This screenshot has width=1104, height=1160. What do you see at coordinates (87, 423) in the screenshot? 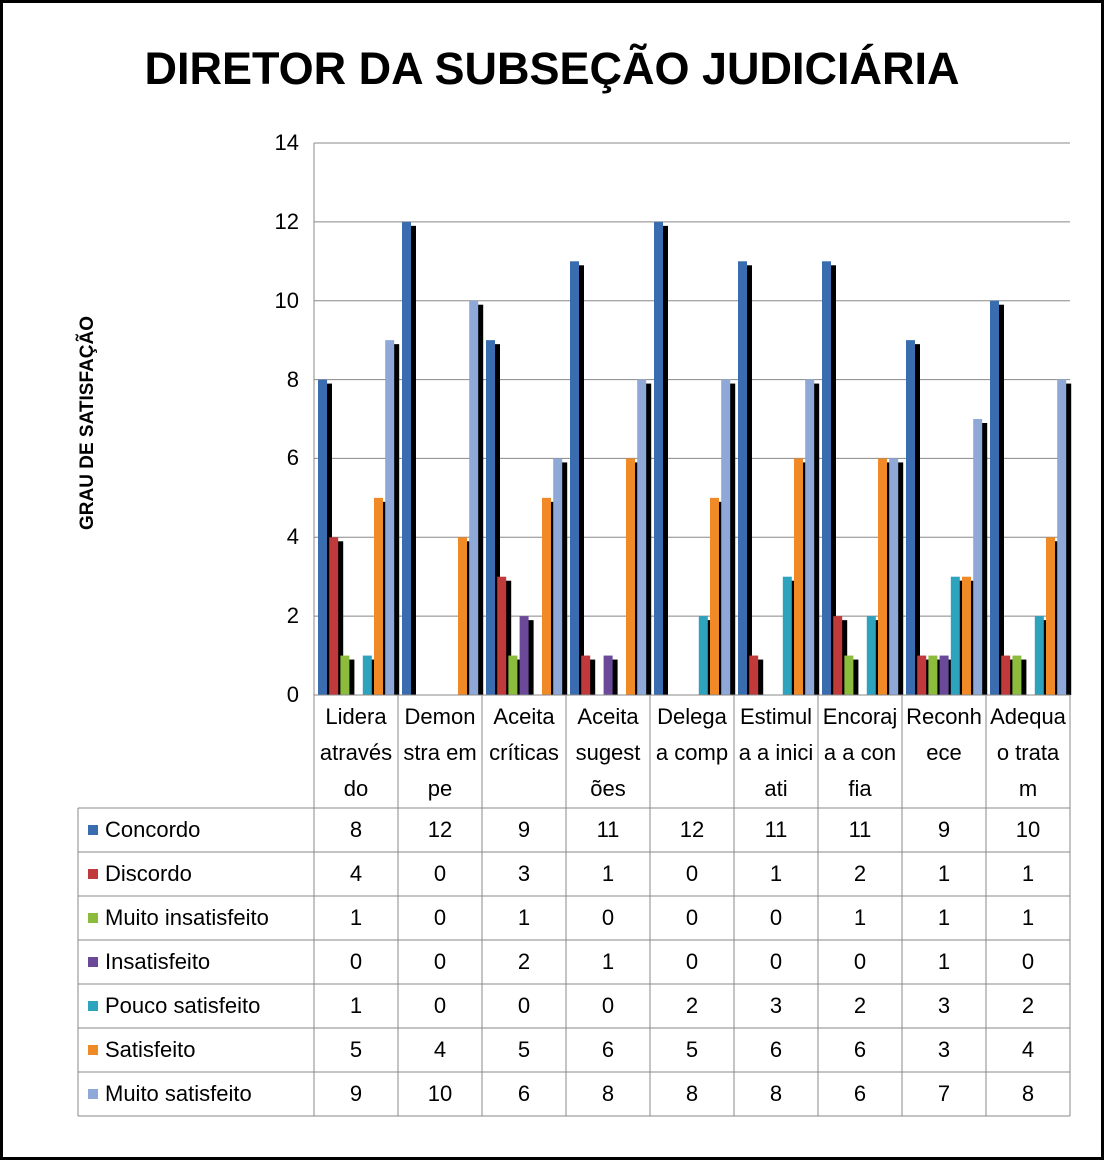
I see `y-axis-label: GRAU DE SATISFAÇÃO` at bounding box center [87, 423].